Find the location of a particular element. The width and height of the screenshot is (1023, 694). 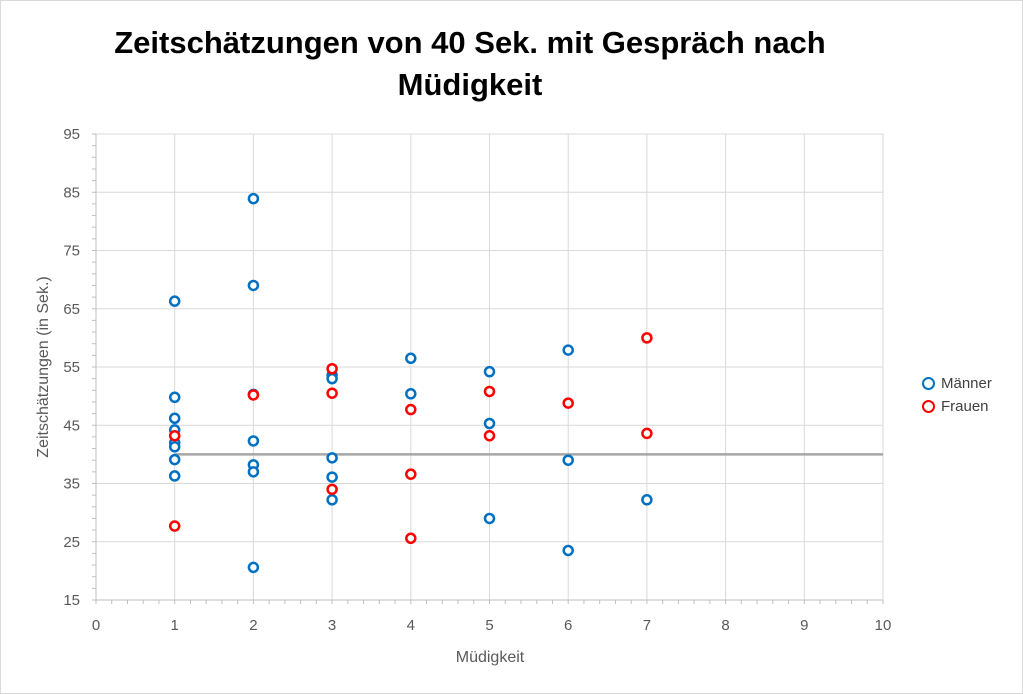

x-tick-label: 9 is located at coordinates (804, 625).